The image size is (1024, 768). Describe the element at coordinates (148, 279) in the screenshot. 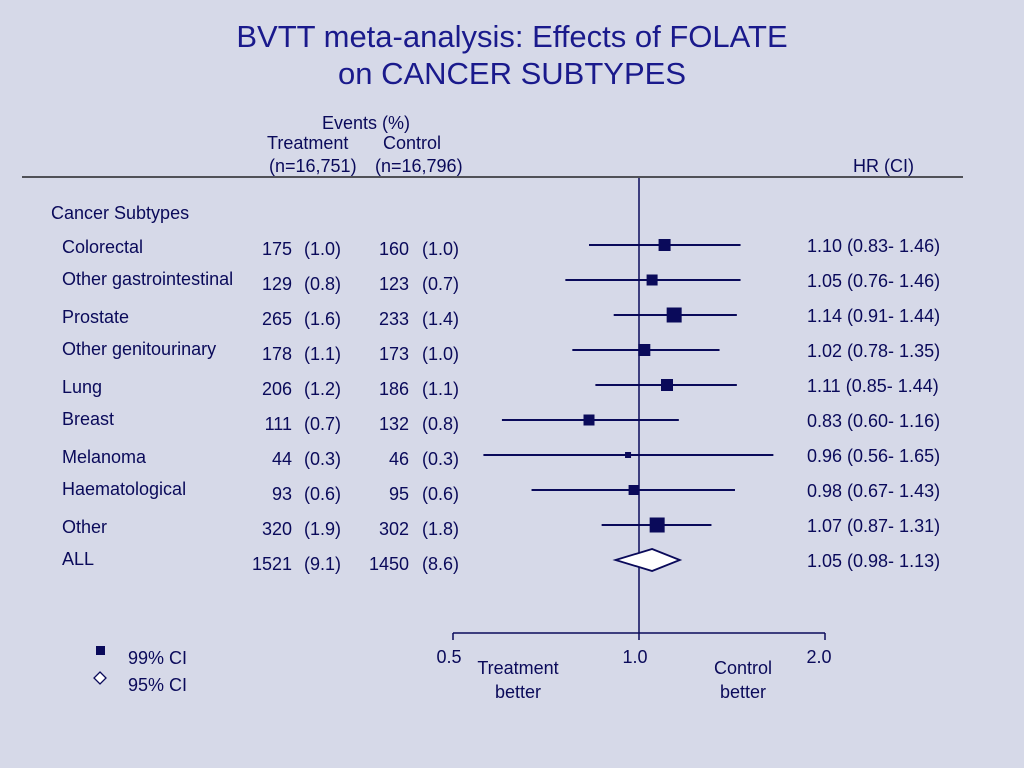

I see `row-label: Other gastrointestinal` at that location.